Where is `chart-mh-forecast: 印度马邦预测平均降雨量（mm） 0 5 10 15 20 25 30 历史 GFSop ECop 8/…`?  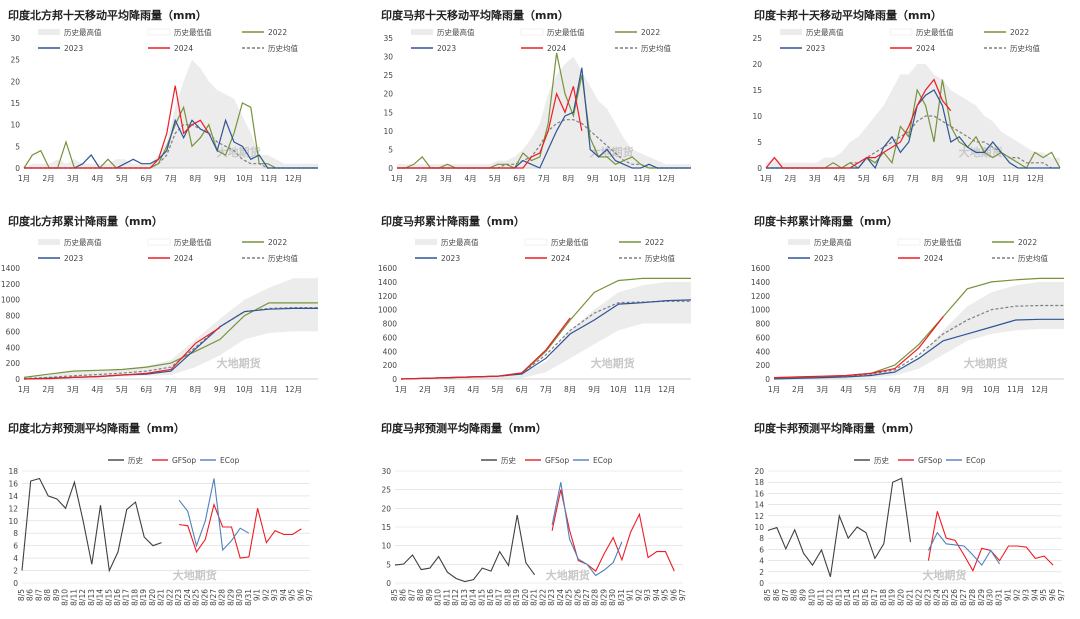 chart-mh-forecast: 印度马邦预测平均降雨量（mm） 0 5 10 15 20 25 30 历史 GFSop ECop 8/… is located at coordinates (553, 516).